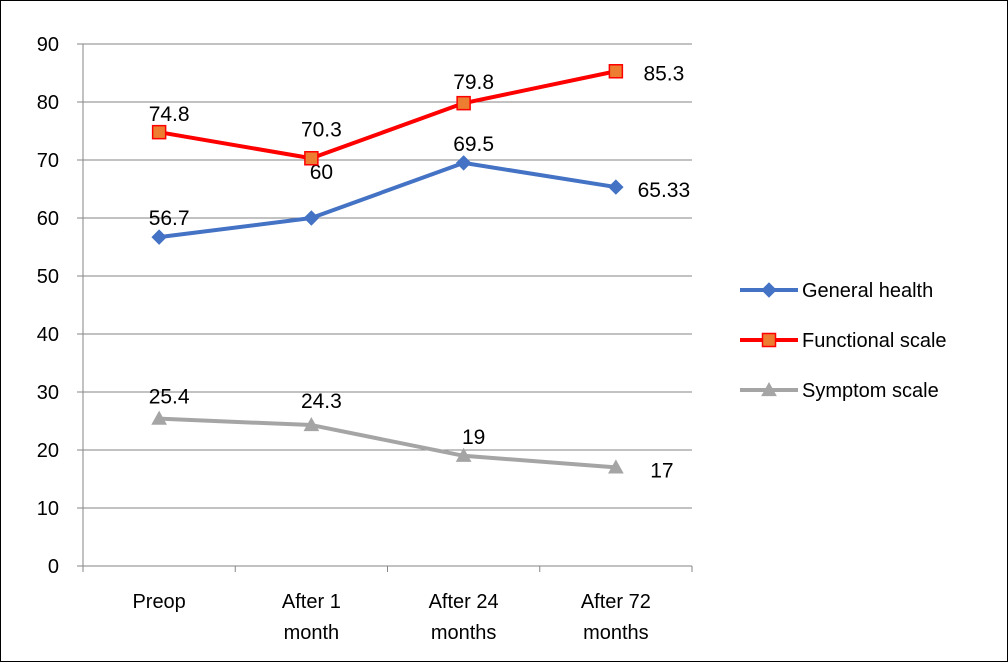 The height and width of the screenshot is (662, 1008). I want to click on y-tick-label: 0, so click(53, 567).